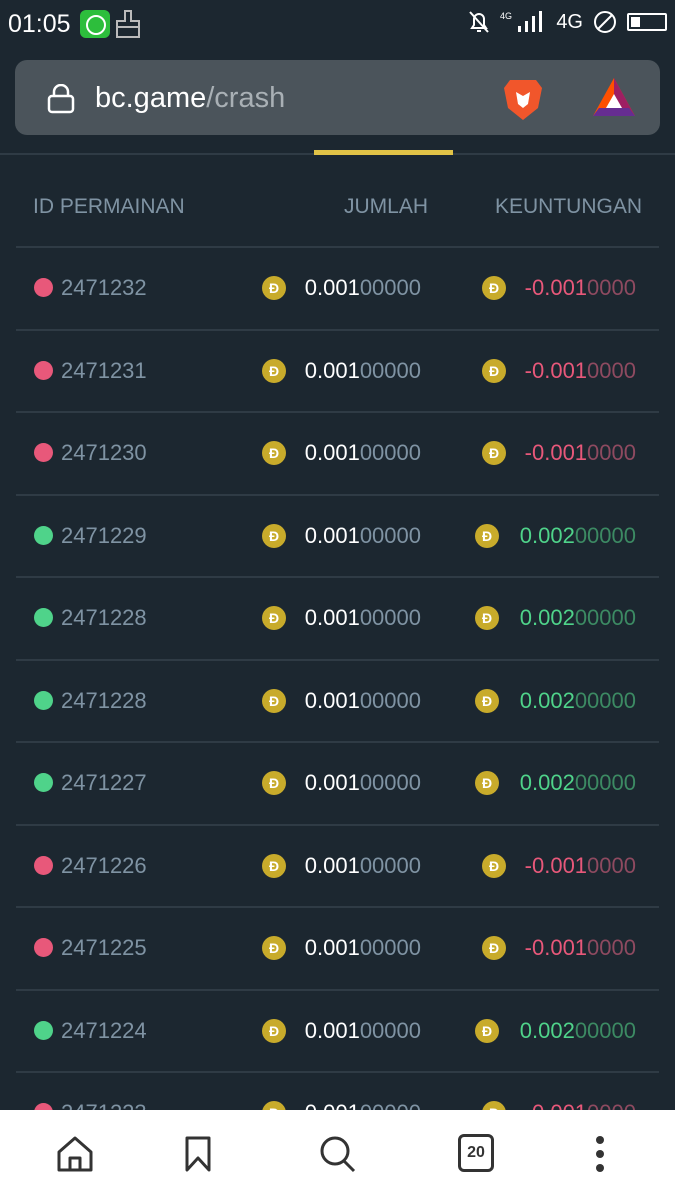  I want to click on cleaner-icon, so click(128, 24).